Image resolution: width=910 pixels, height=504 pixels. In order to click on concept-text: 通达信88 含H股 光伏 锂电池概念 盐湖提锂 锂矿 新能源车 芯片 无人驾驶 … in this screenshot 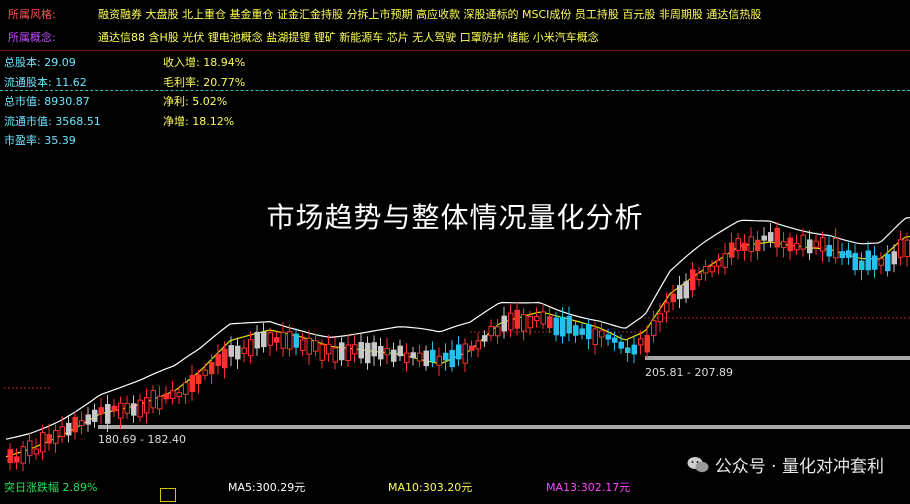, I will do `click(348, 37)`.